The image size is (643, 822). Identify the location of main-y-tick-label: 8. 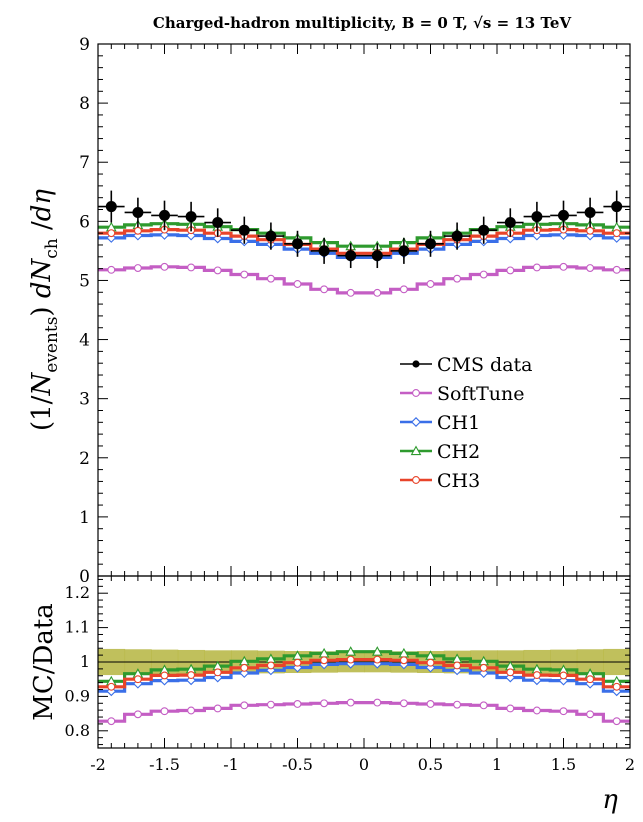
(84, 104).